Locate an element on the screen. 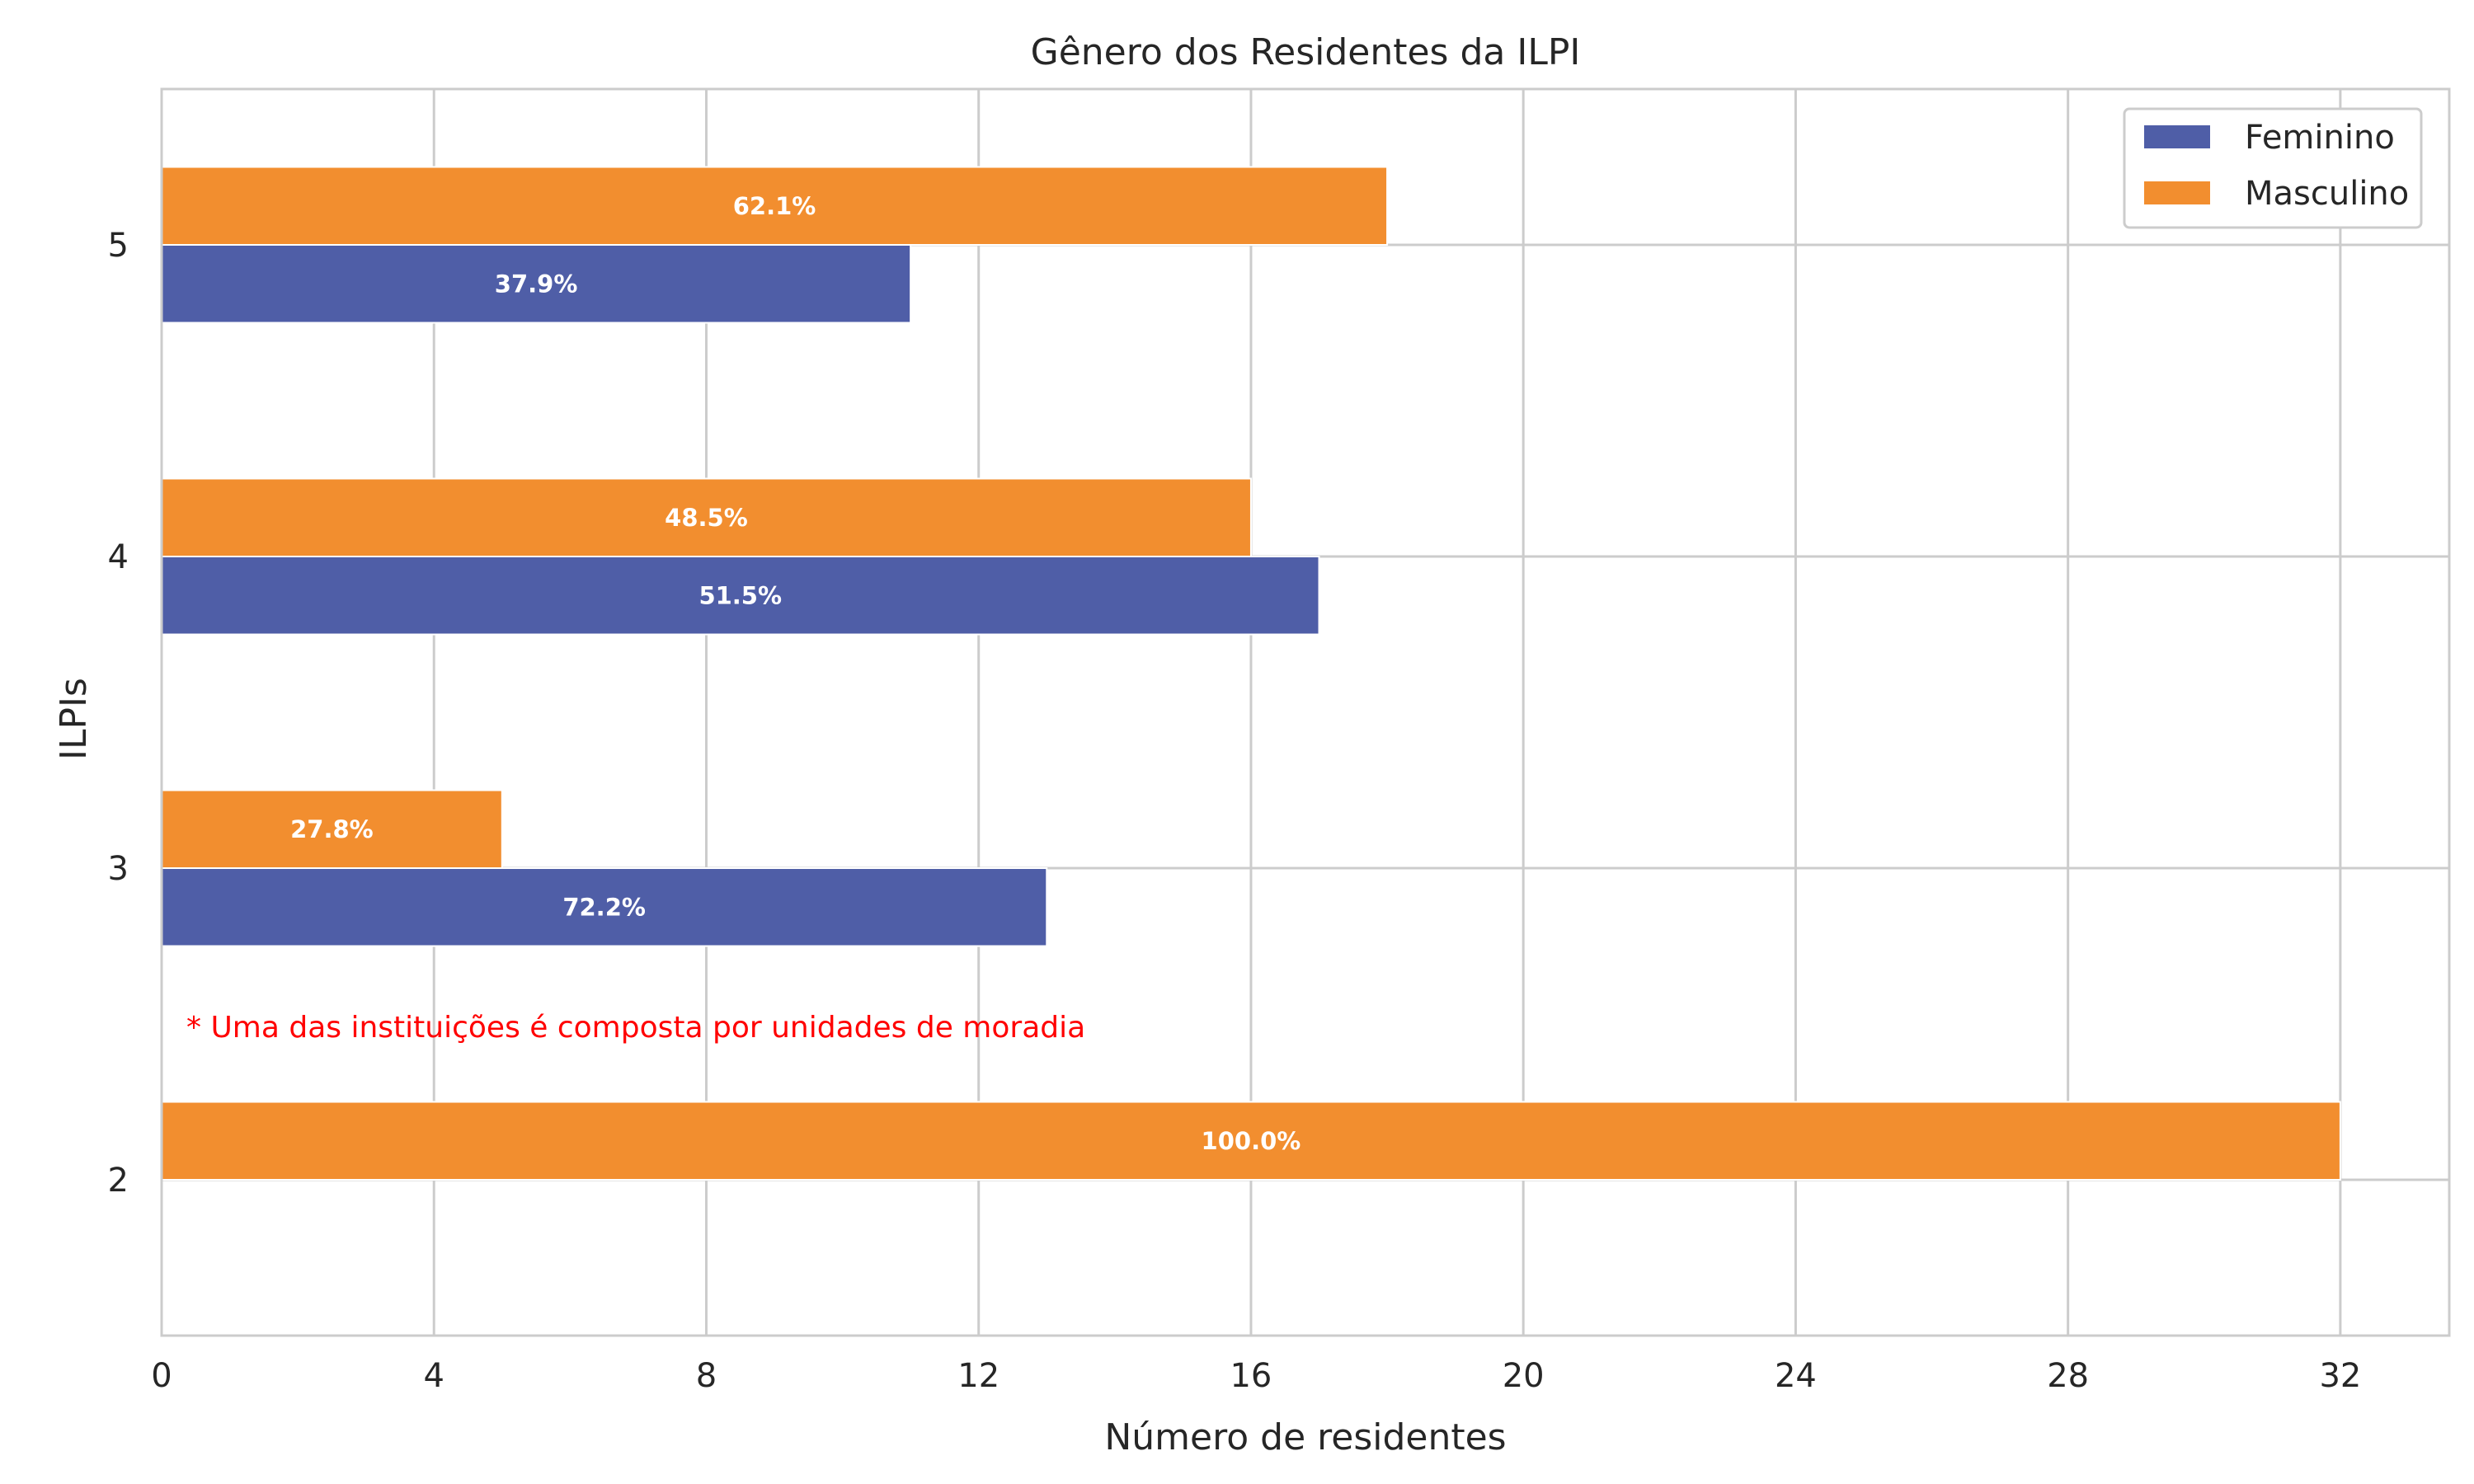  x-tick-labels: 0 4 8 12 16 20 24 28 32 is located at coordinates (1256, 1376).